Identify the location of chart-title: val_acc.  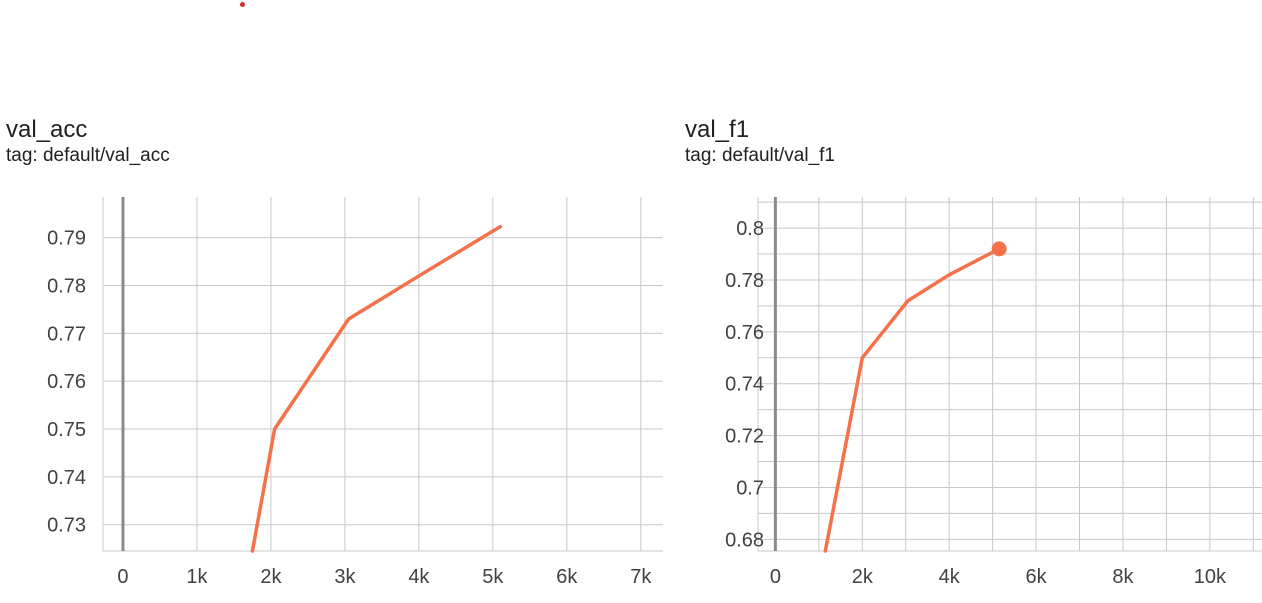
(47, 129).